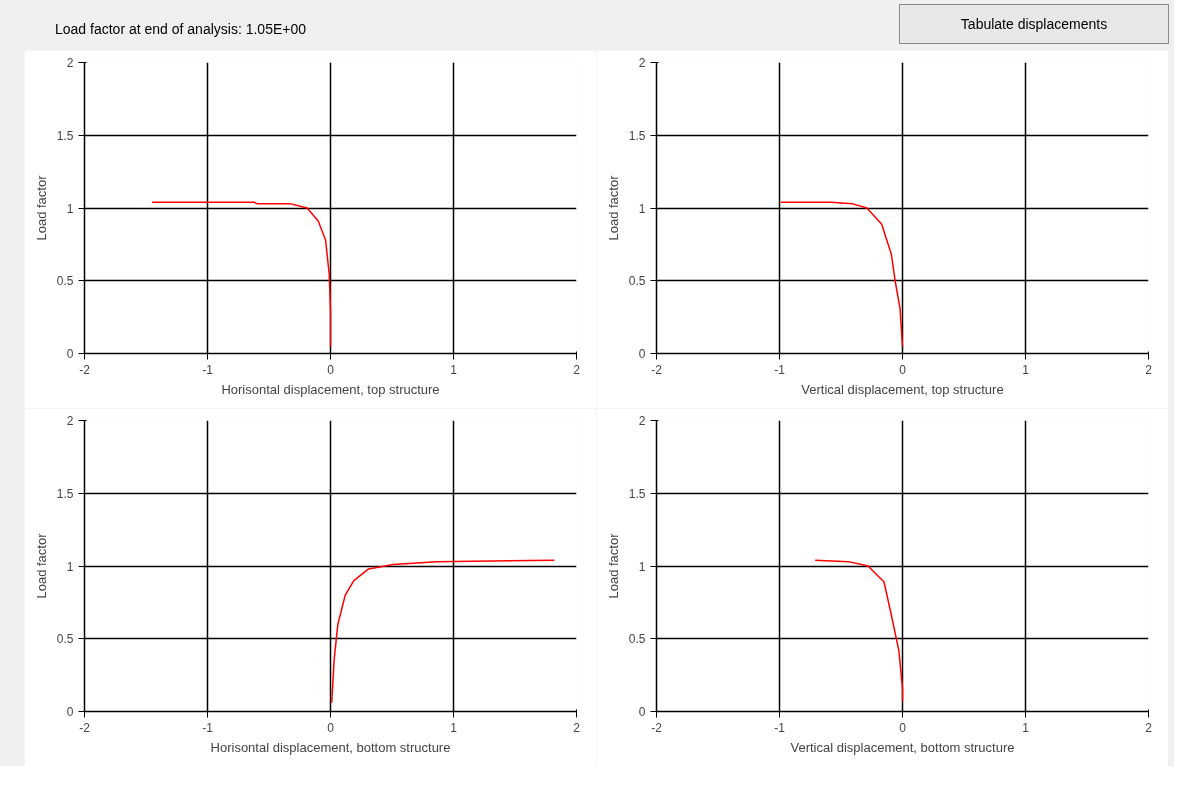  What do you see at coordinates (181, 29) in the screenshot?
I see `text: Load factor at end of analysis: 1.05E+00` at bounding box center [181, 29].